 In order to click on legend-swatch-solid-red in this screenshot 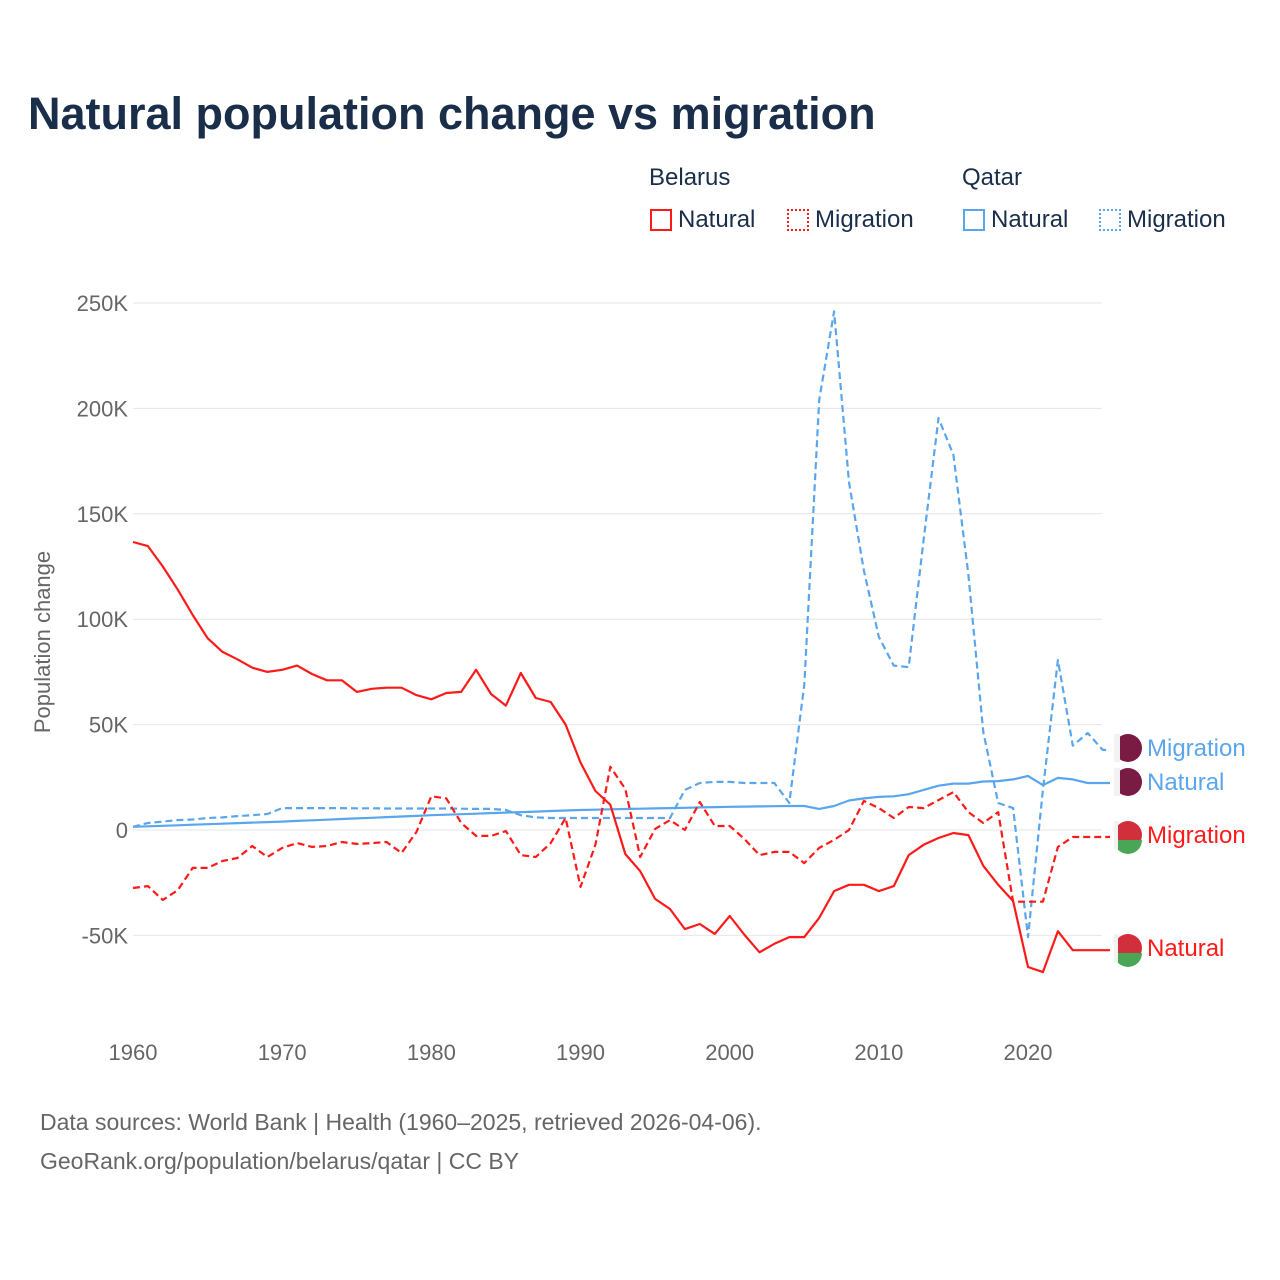, I will do `click(661, 220)`.